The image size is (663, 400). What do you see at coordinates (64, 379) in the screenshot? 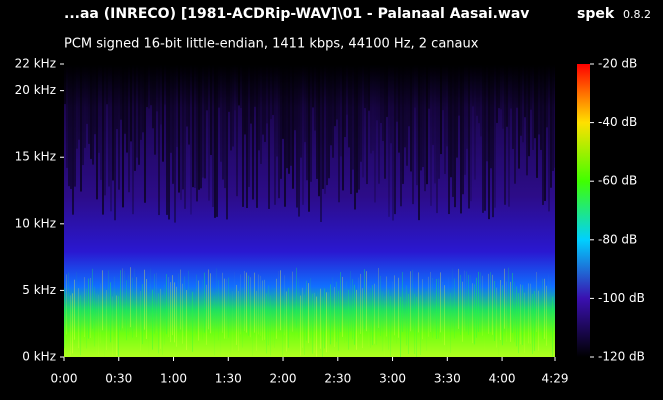
I see `x-tick-label: 0:00` at bounding box center [64, 379].